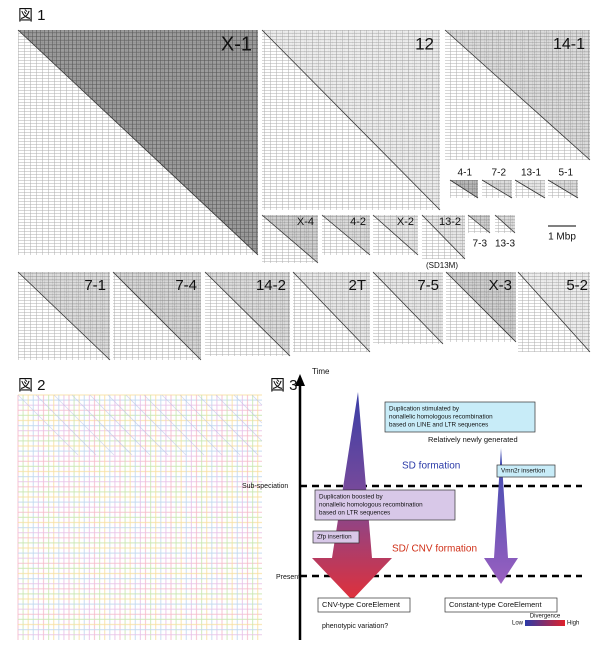 Image resolution: width=600 pixels, height=650 pixels. What do you see at coordinates (566, 173) in the screenshot?
I see `panel-label: 5-1` at bounding box center [566, 173].